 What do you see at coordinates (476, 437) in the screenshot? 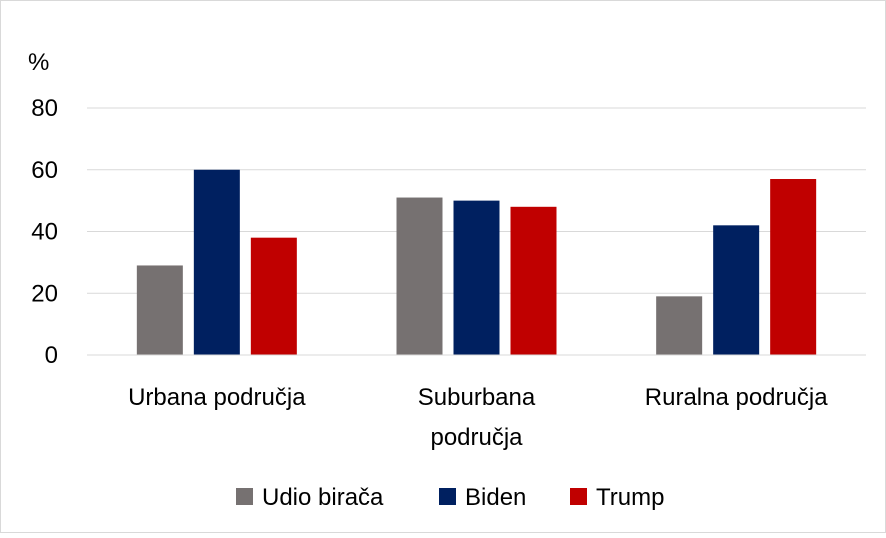
I see `x-category-label: područja` at bounding box center [476, 437].